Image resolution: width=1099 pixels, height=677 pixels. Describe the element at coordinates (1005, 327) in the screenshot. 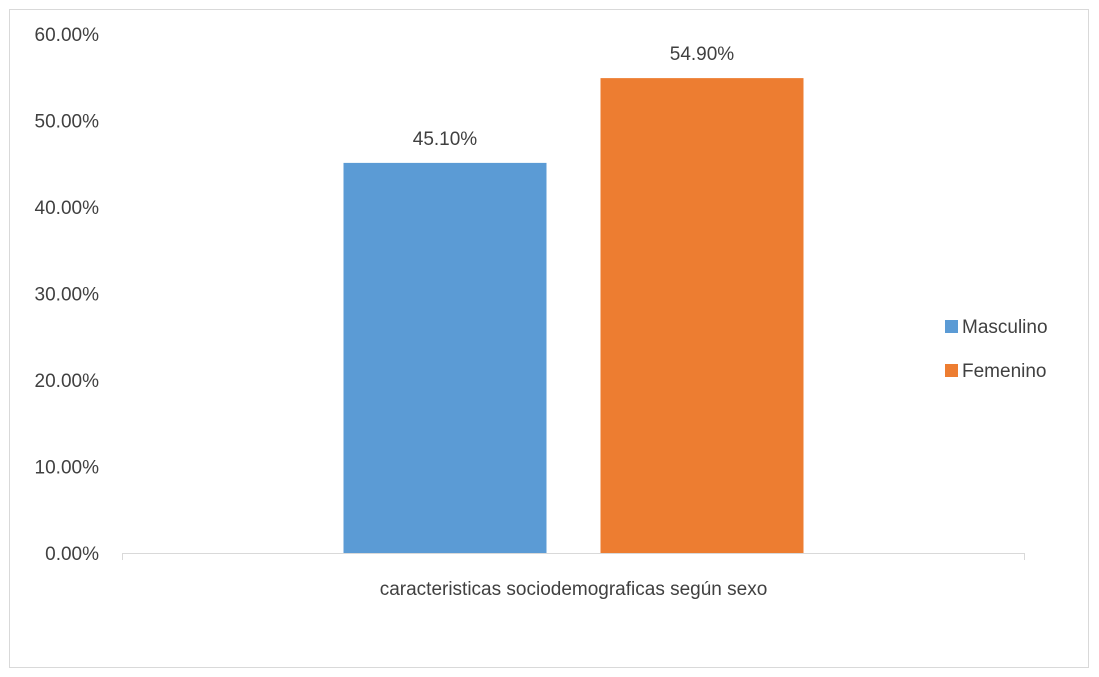

I see `legend-label-masculino: Masculino` at that location.